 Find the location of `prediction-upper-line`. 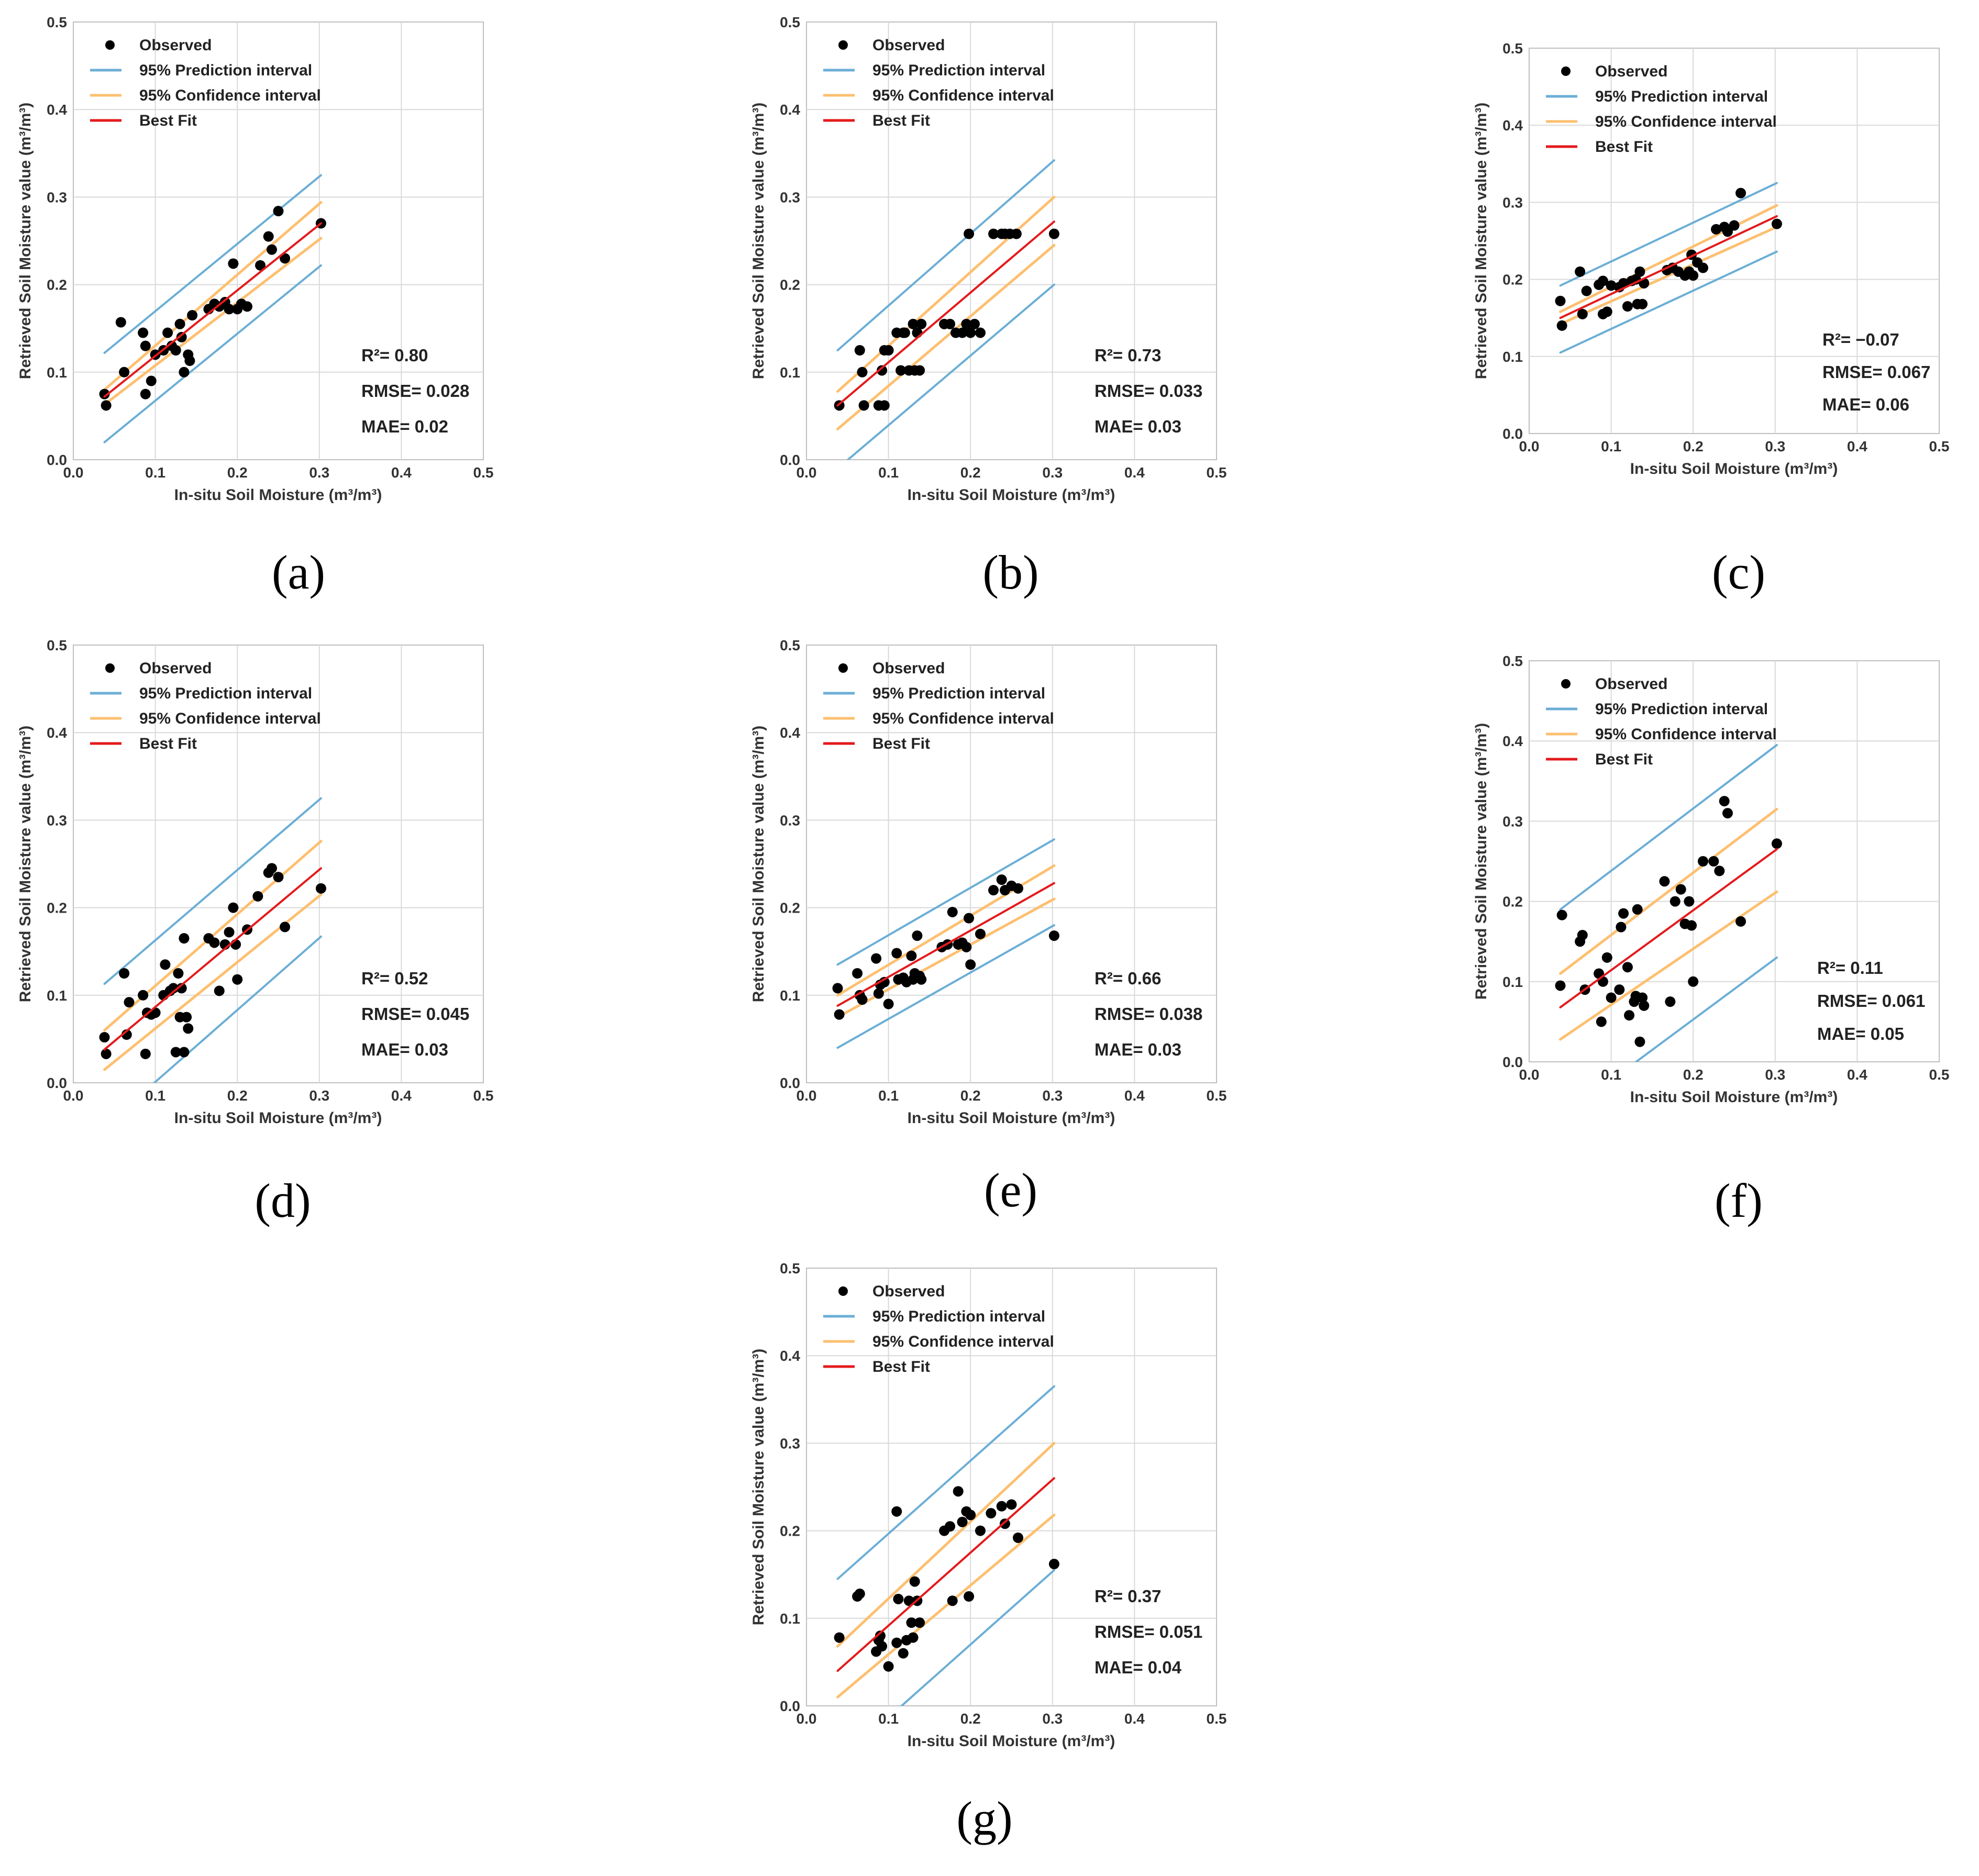

prediction-upper-line is located at coordinates (212, 264).